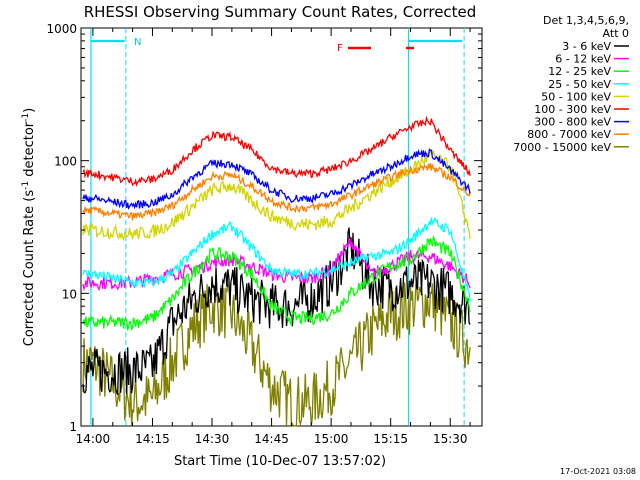 The width and height of the screenshot is (640, 480). I want to click on footer-timestamp: 17-Oct-2021 03:08, so click(598, 471).